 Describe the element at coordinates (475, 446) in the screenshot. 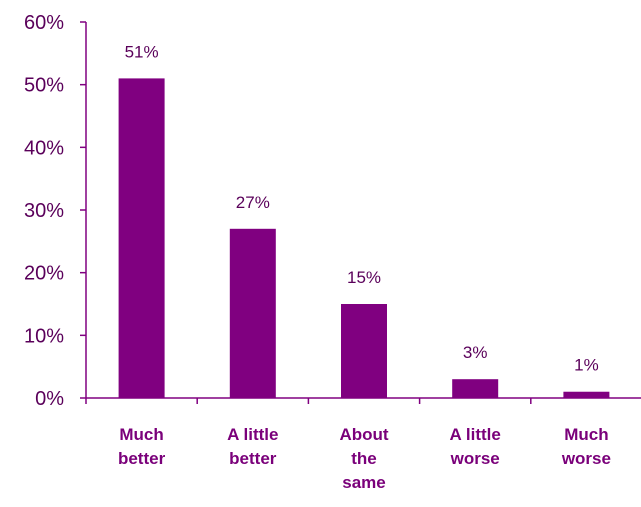

I see `category-label: A little worse` at that location.